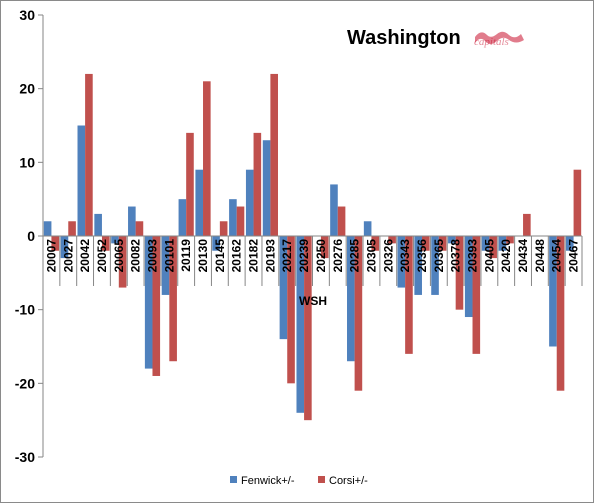 The height and width of the screenshot is (504, 594). Describe the element at coordinates (371, 256) in the screenshot. I see `x-category-label: 20305` at that location.